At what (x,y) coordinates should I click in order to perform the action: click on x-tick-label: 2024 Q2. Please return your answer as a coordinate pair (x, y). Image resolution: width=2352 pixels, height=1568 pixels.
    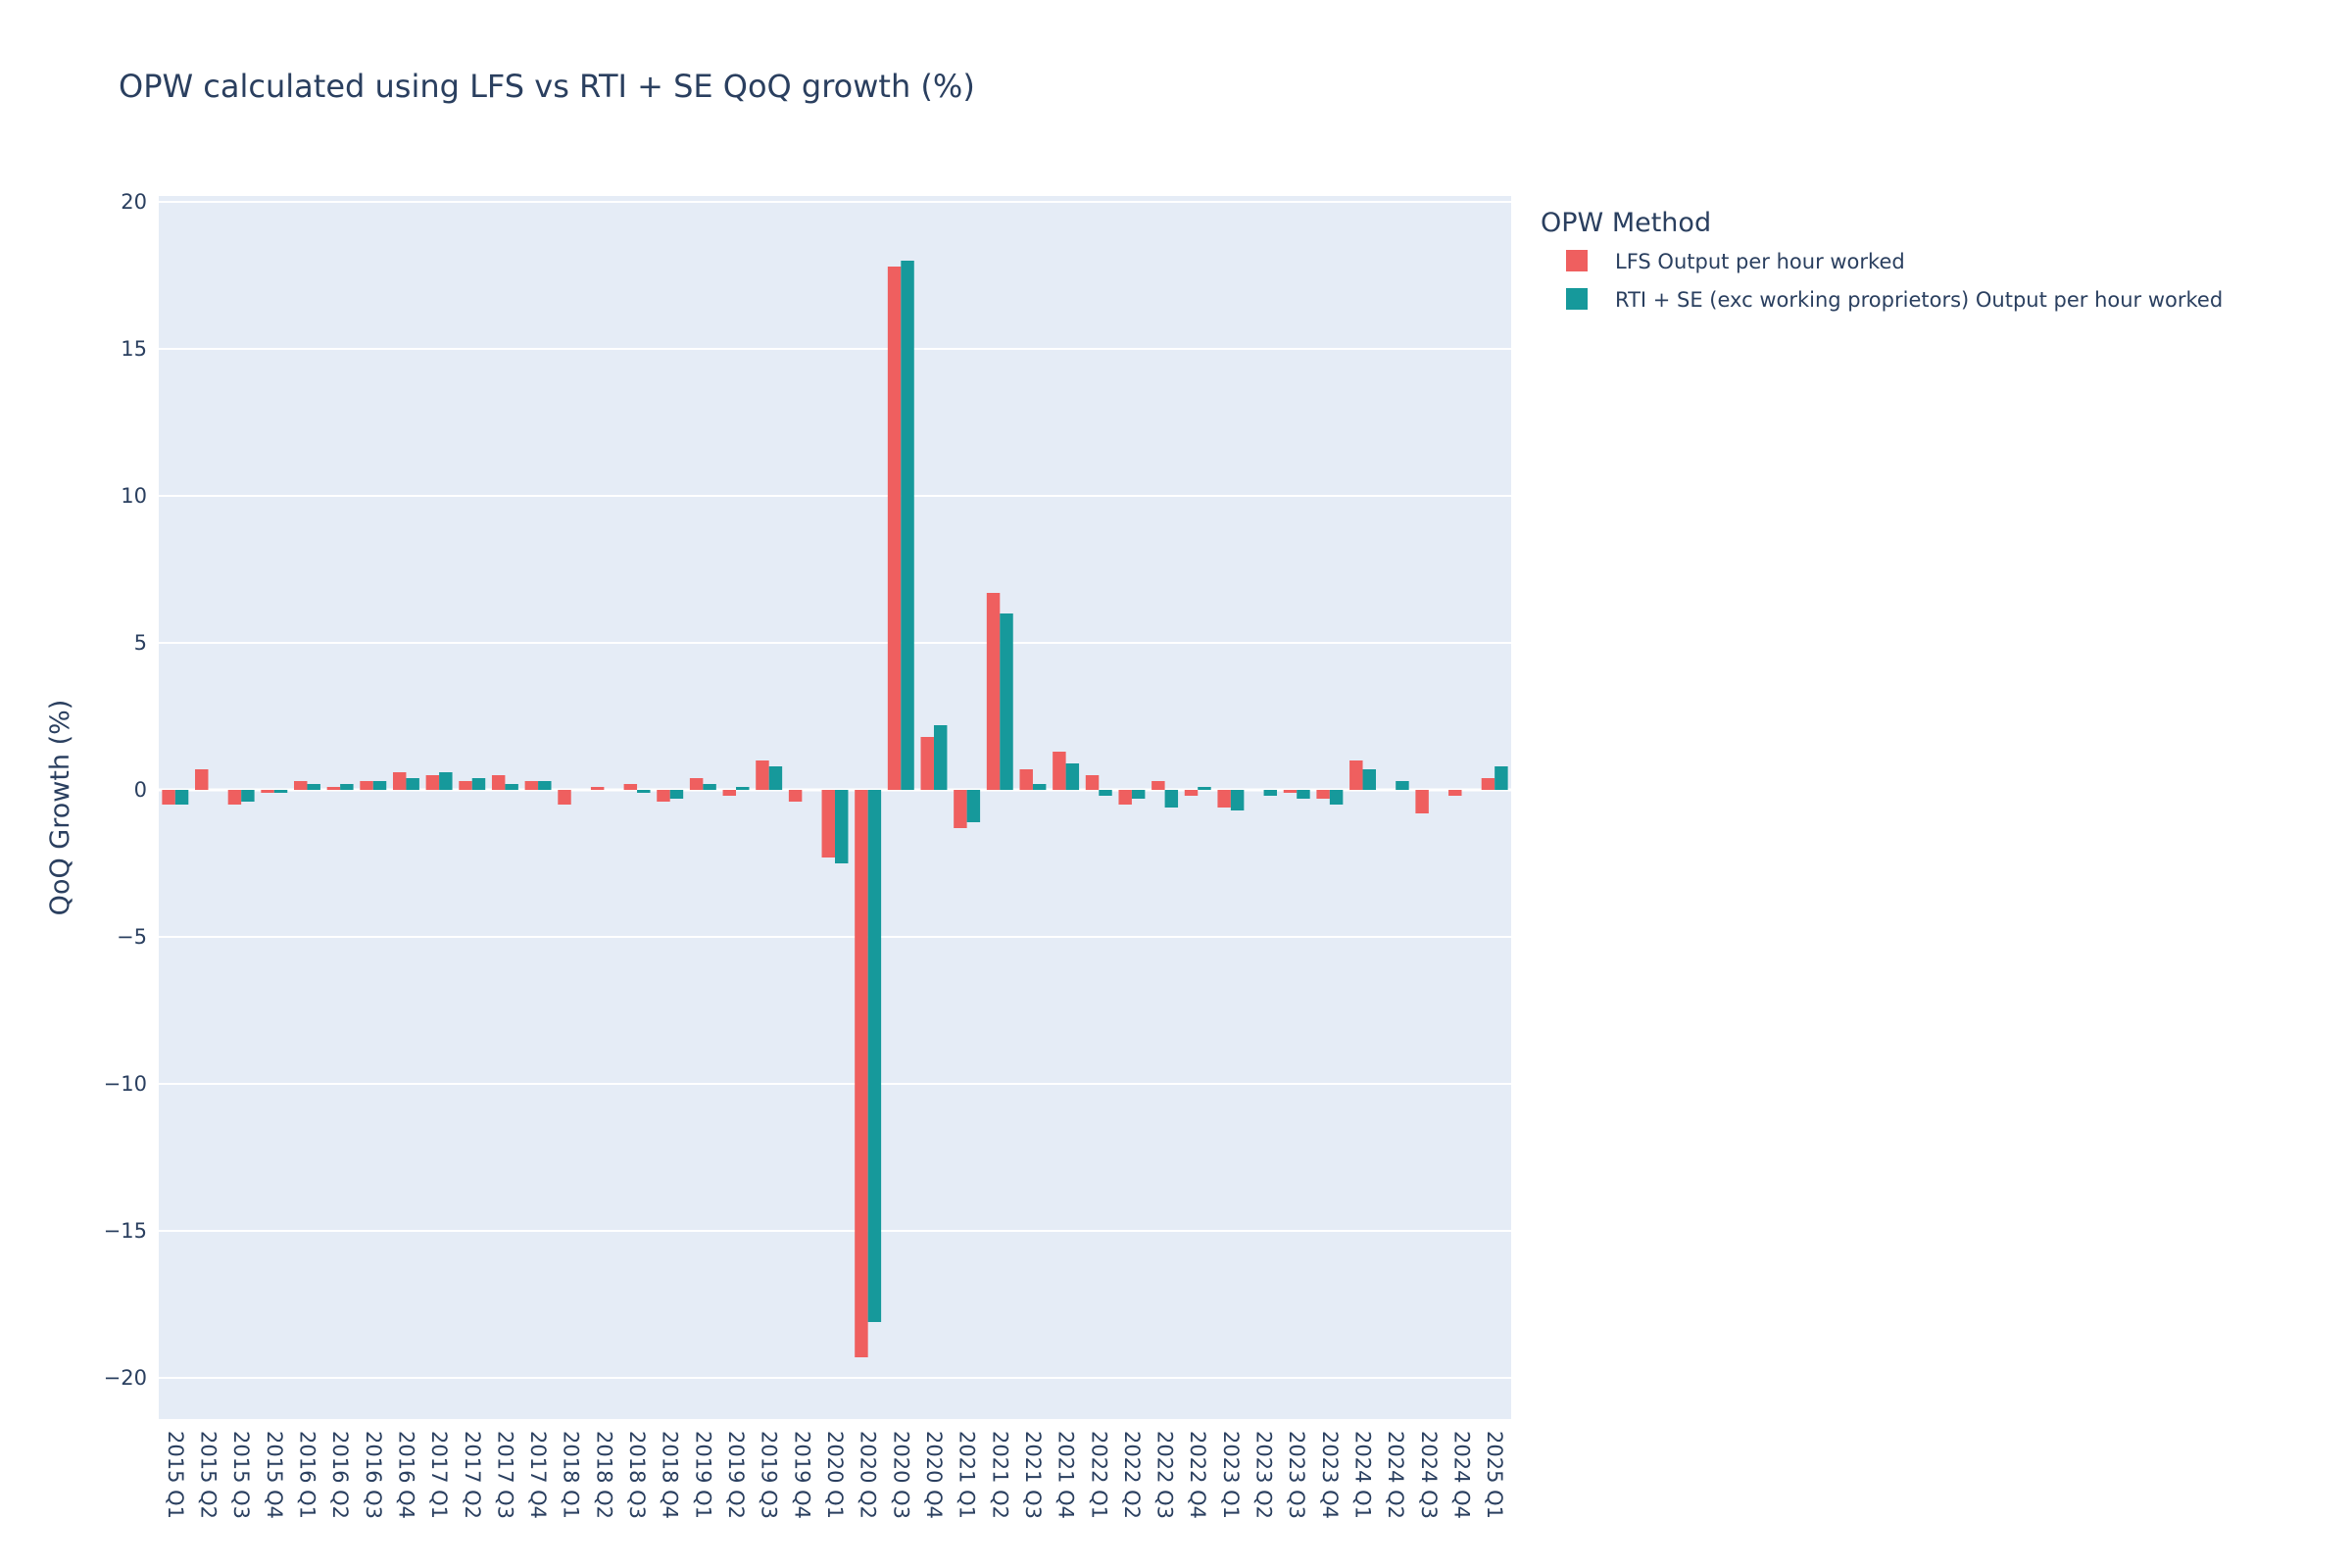
    Looking at the image, I should click on (1395, 1475).